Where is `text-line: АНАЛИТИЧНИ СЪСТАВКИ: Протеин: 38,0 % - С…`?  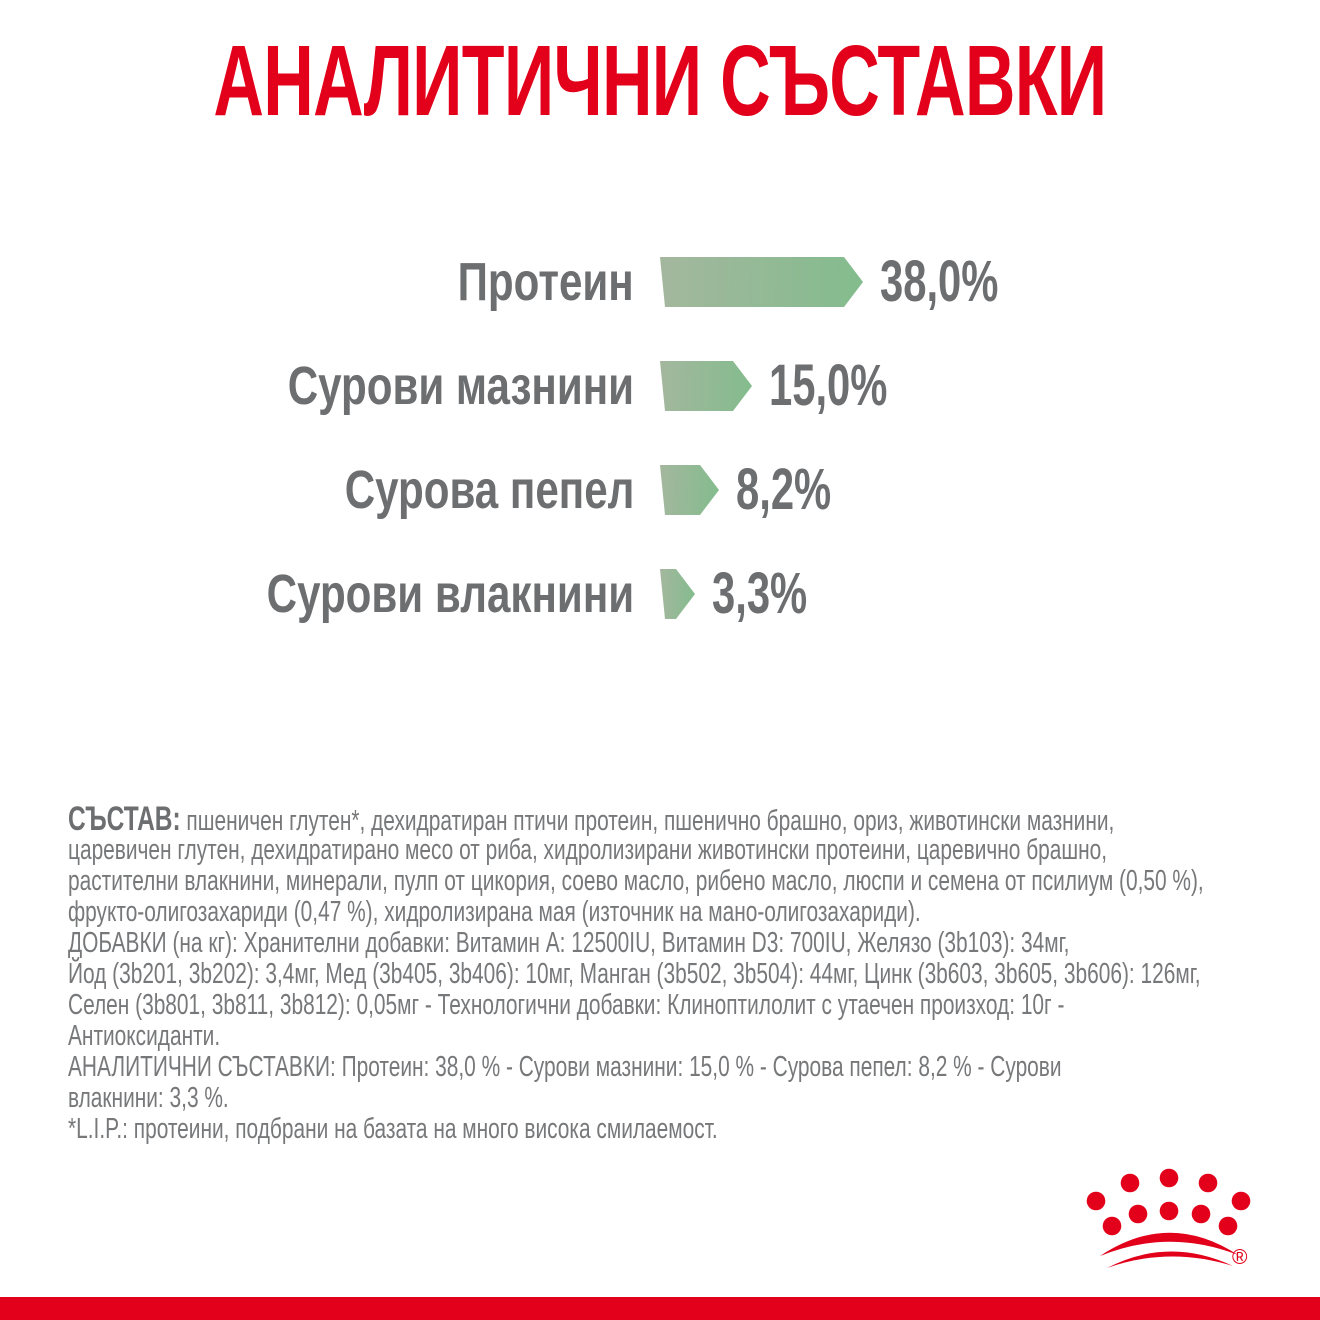 text-line: АНАЛИТИЧНИ СЪСТАВКИ: Протеин: 38,0 % - С… is located at coordinates (680, 1067).